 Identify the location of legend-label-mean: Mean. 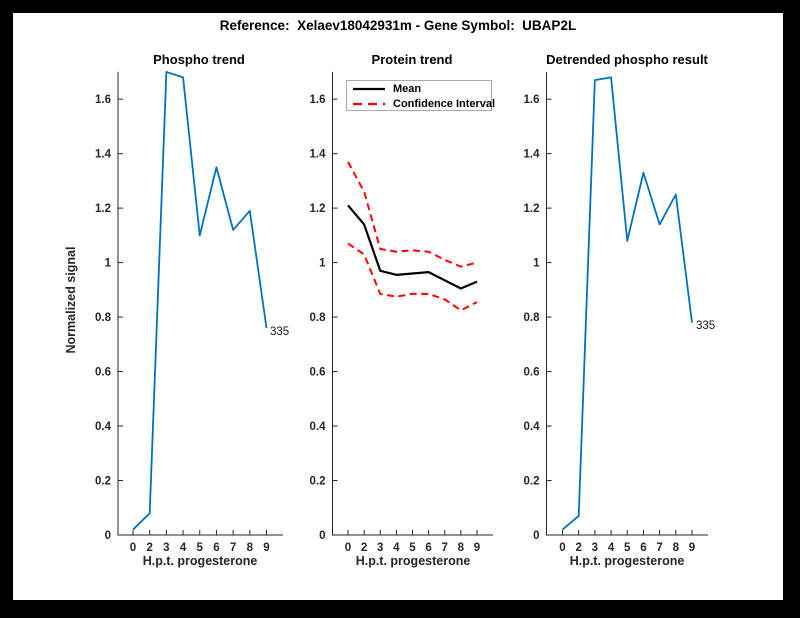
(407, 89).